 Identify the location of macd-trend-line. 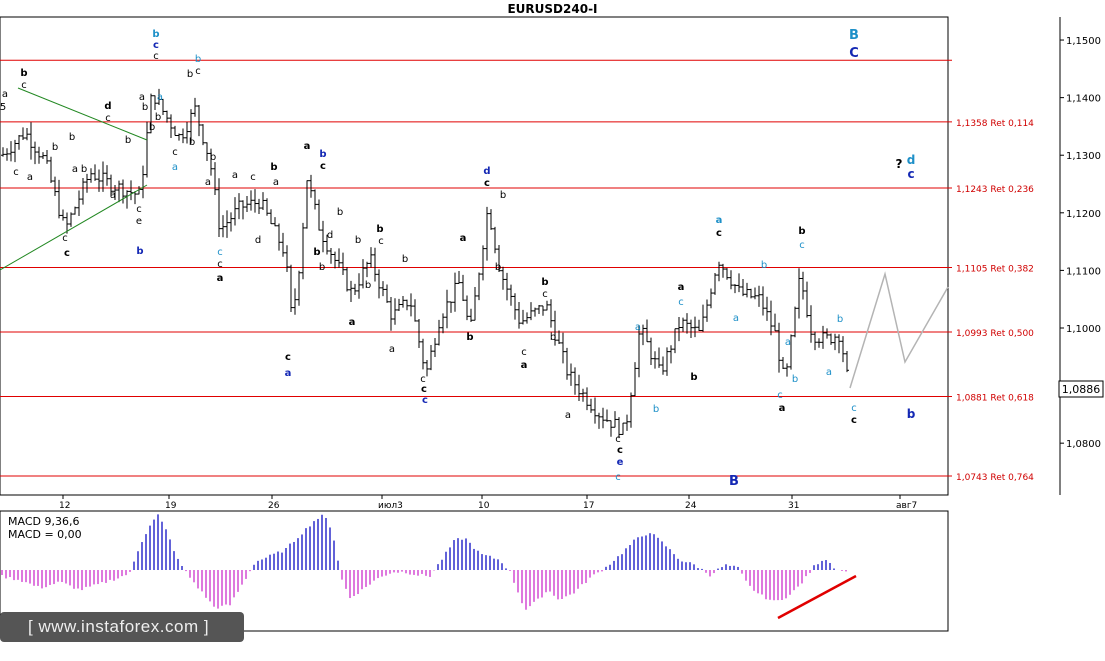
(817, 597).